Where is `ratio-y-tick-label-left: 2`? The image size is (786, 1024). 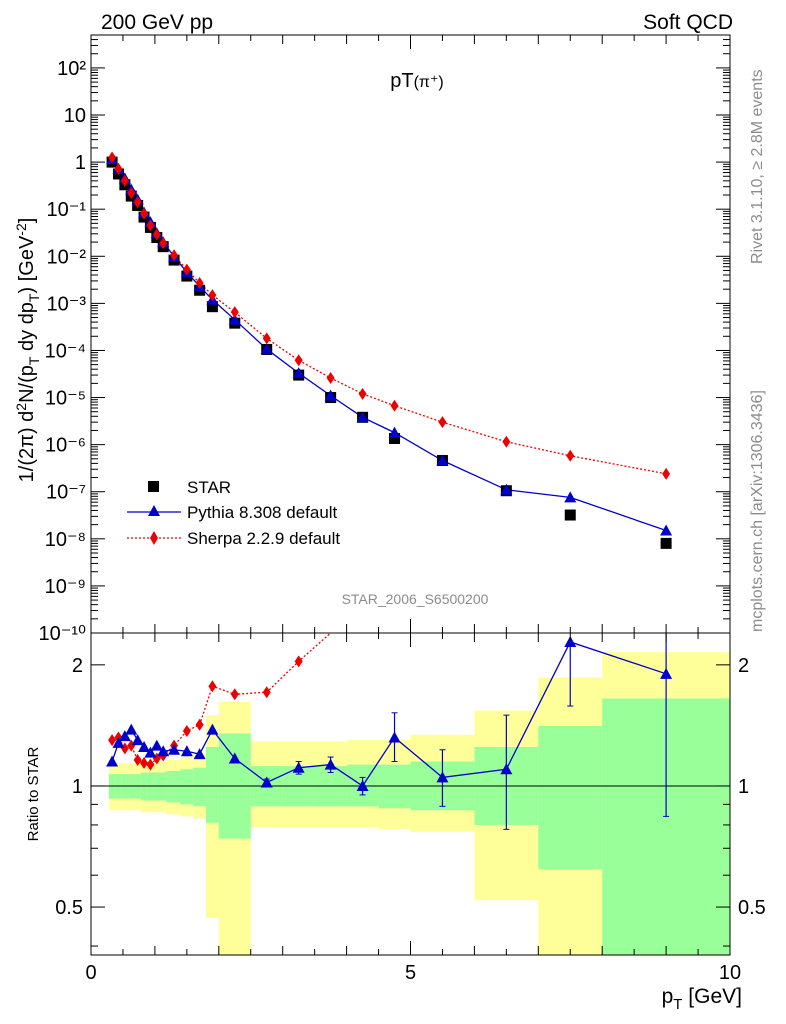
ratio-y-tick-label-left: 2 is located at coordinates (77, 666).